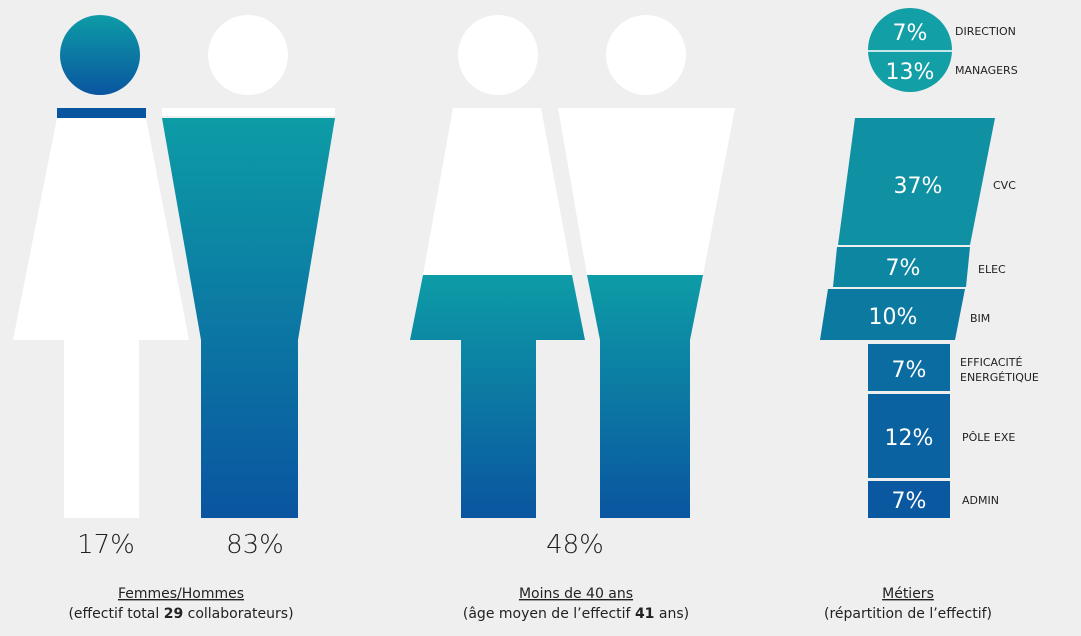 Image resolution: width=1081 pixels, height=636 pixels. What do you see at coordinates (549, 614) in the screenshot?
I see `caption-part: (âge moyen de l’effectif` at bounding box center [549, 614].